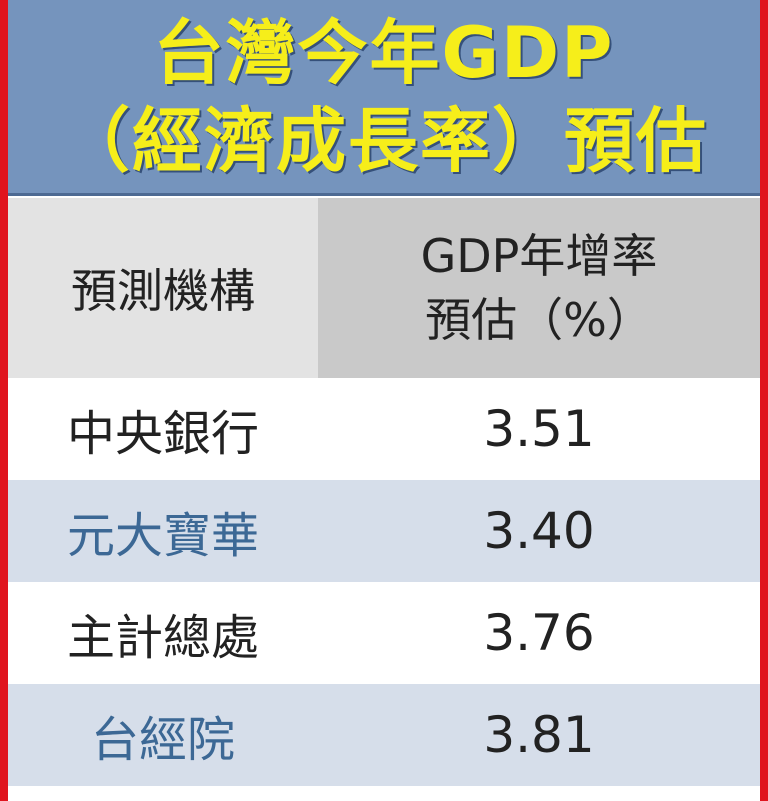  Describe the element at coordinates (162, 536) in the screenshot. I see `institution-cell: 元大寶華` at that location.